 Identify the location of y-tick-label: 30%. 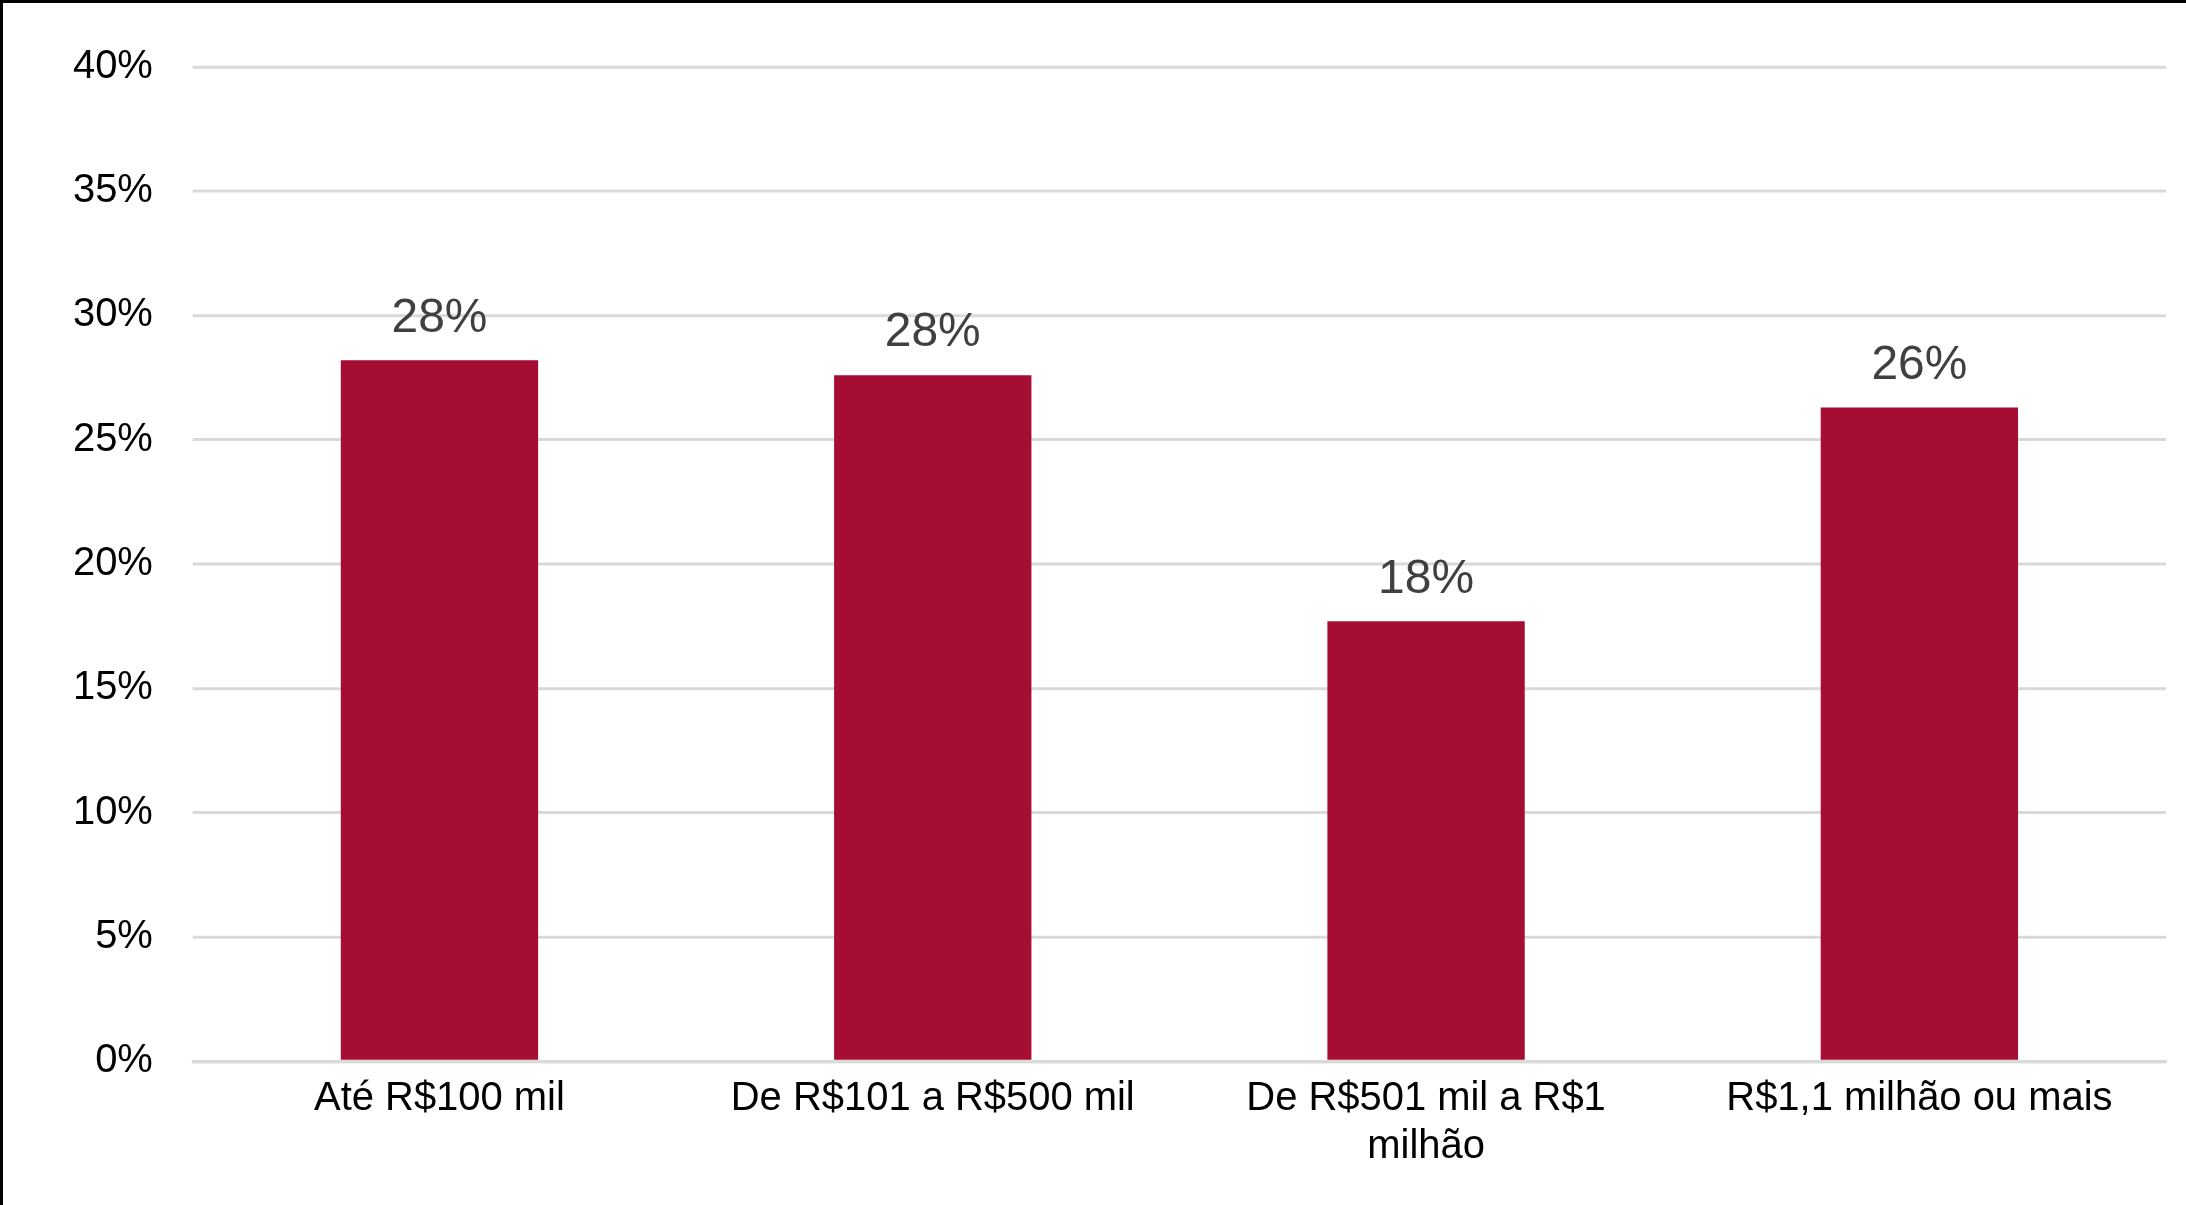
(112, 312).